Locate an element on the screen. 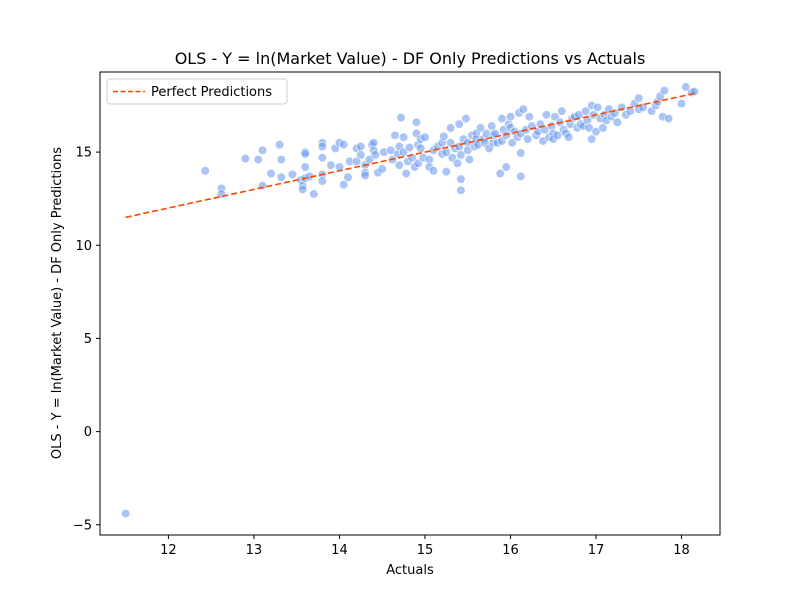 This screenshot has width=800, height=600. y-tick-label: 0 is located at coordinates (88, 432).